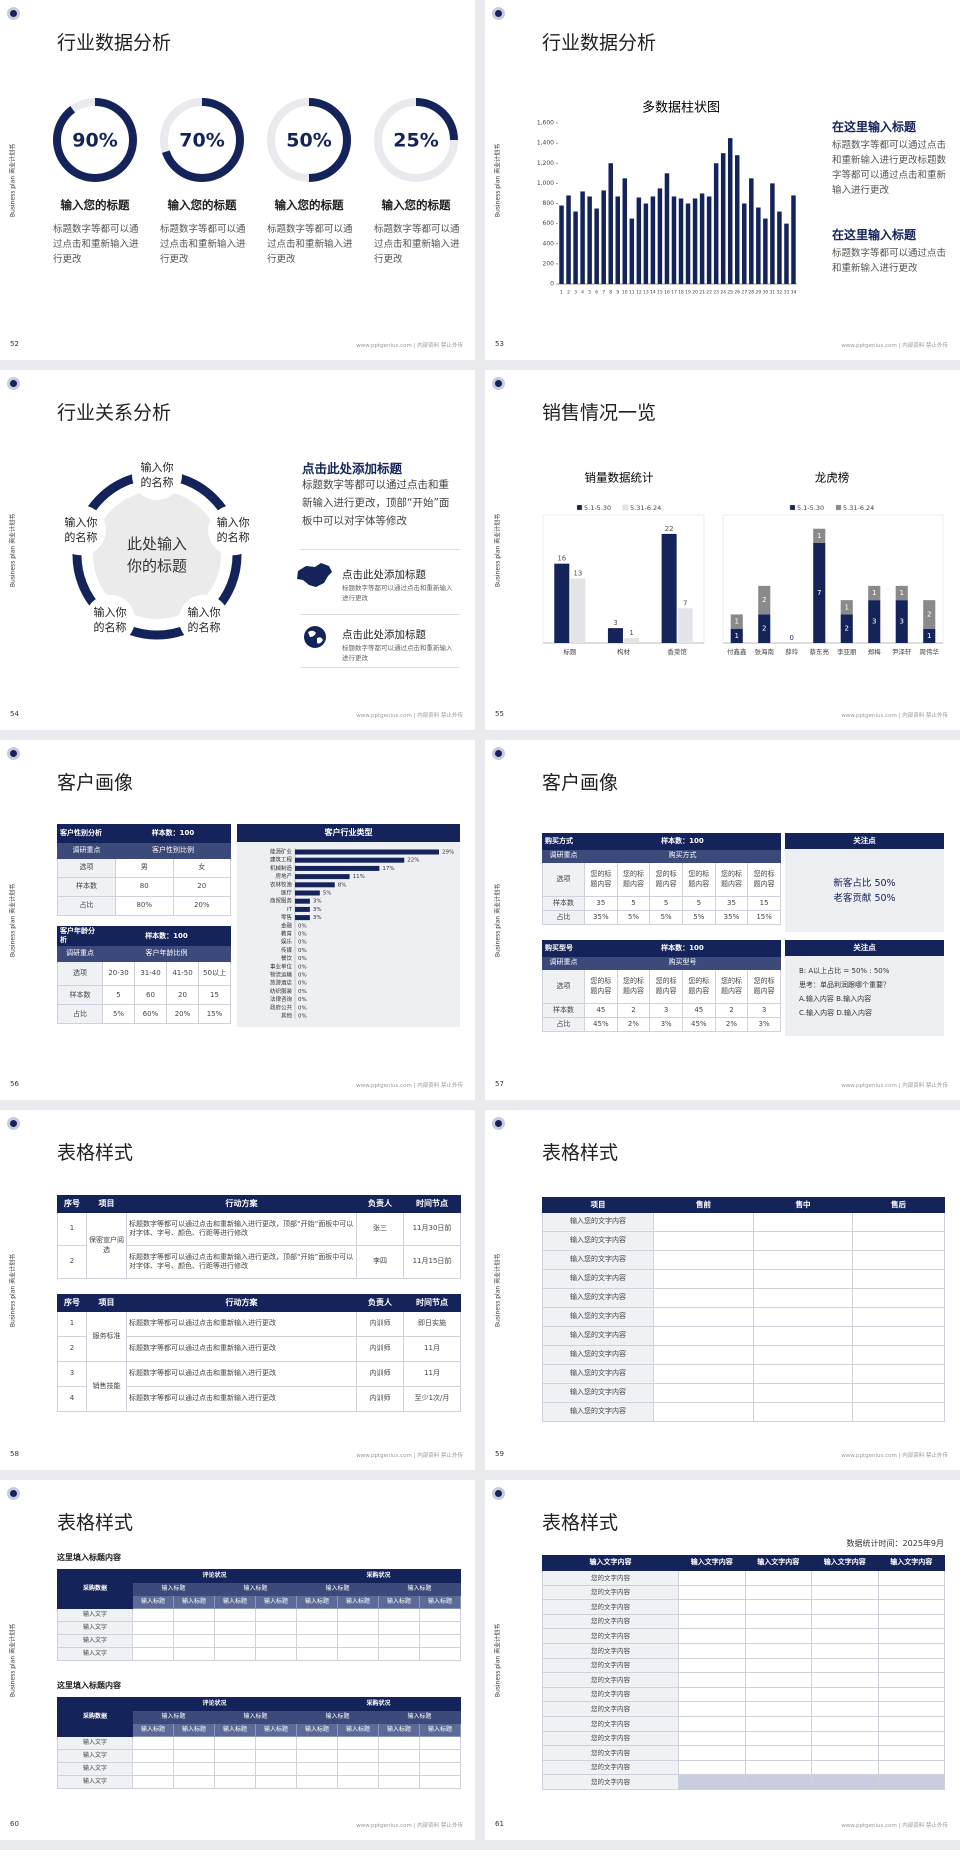 This screenshot has width=960, height=1850. I want to click on table-row: 占比 80% 20%, so click(144, 906).